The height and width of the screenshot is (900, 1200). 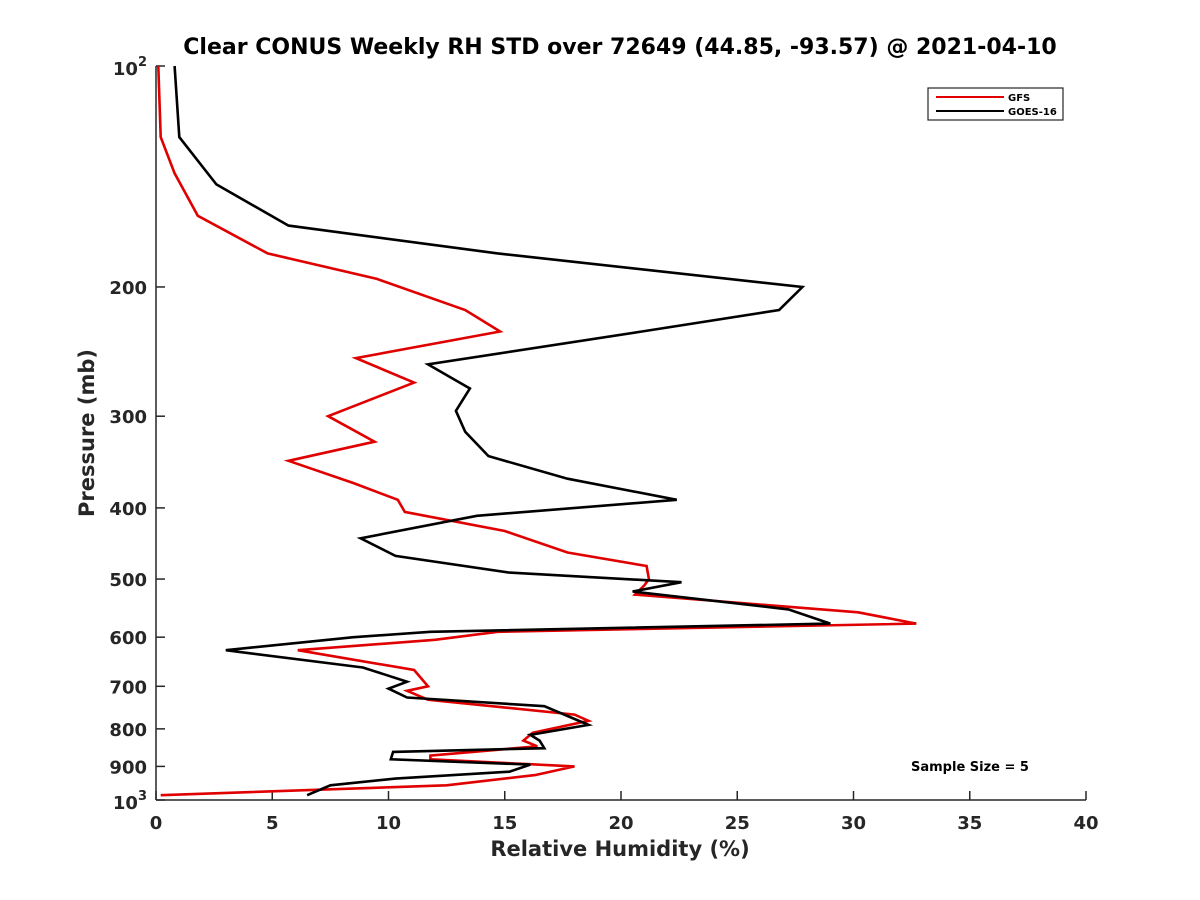 What do you see at coordinates (87, 433) in the screenshot?
I see `y-axis-label: Pressure (mb)` at bounding box center [87, 433].